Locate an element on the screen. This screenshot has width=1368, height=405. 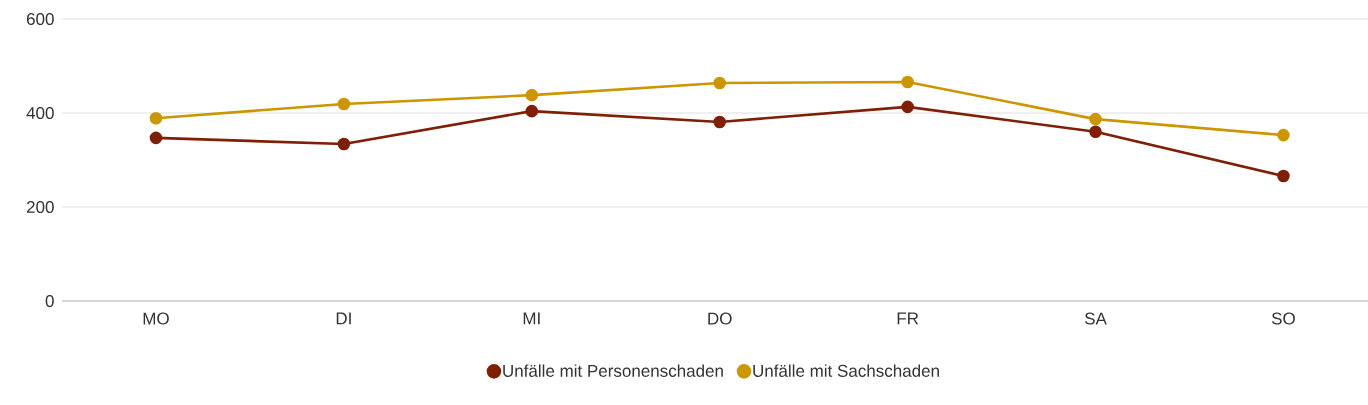
legend-label: Unfälle mit Sachschaden is located at coordinates (846, 370).